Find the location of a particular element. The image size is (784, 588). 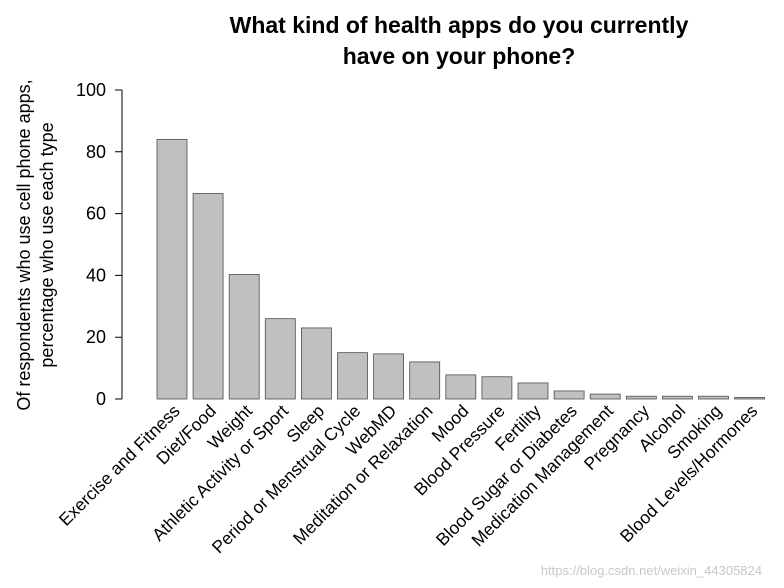

y-tick-label: 0 is located at coordinates (101, 399).